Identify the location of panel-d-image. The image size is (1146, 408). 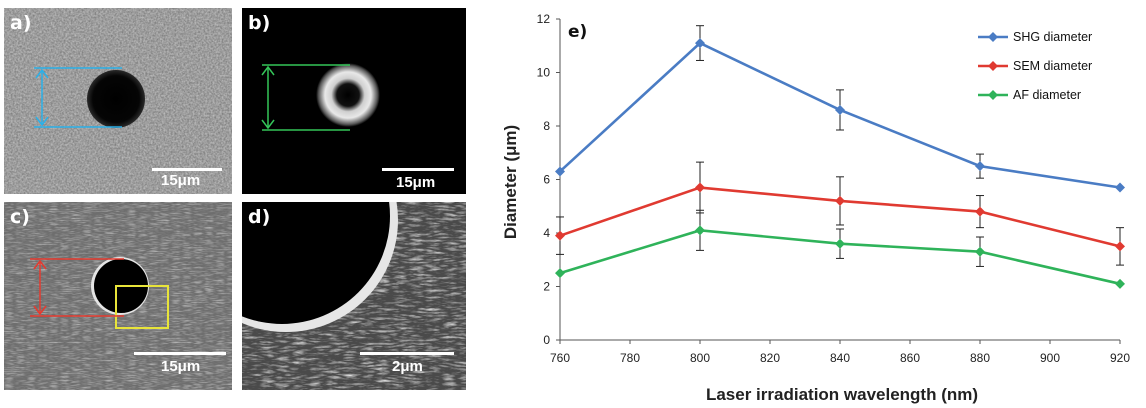
(354, 296).